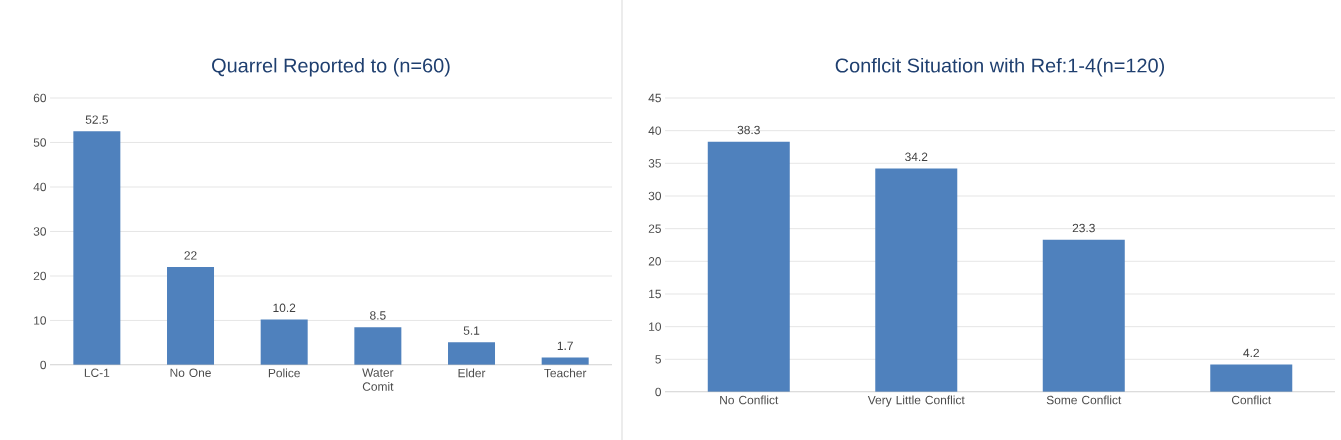 This screenshot has width=1341, height=440. What do you see at coordinates (471, 330) in the screenshot?
I see `data-label: 5.1` at bounding box center [471, 330].